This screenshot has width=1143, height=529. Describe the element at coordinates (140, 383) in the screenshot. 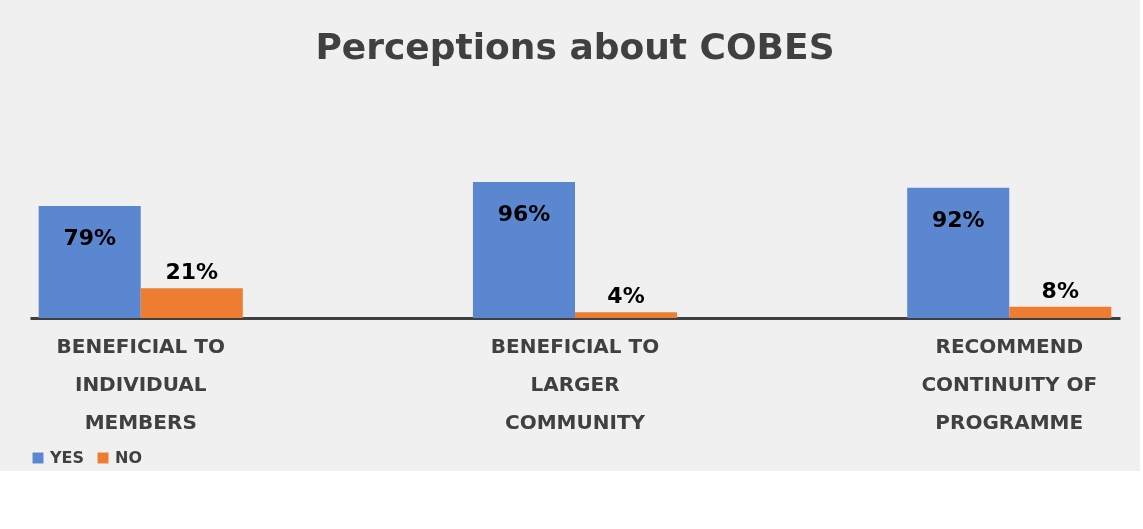

I see `x-tick-label: BENEFICIAL TO INDIVIDUAL MEMBERS` at that location.